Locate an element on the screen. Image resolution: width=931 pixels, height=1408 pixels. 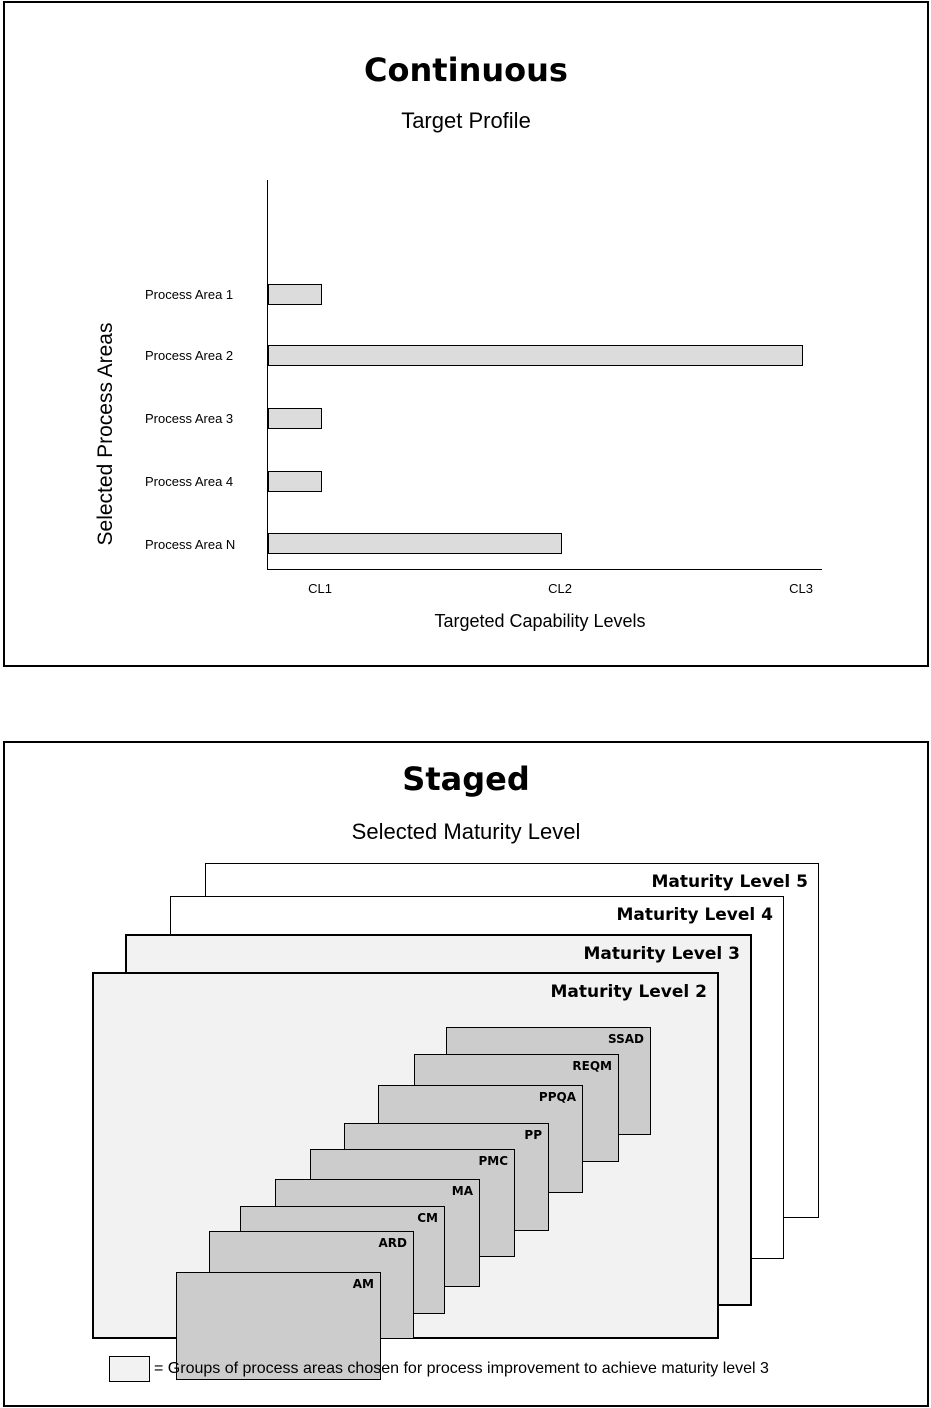
maturity-level-label: Maturity Level 2 is located at coordinates (628, 992).